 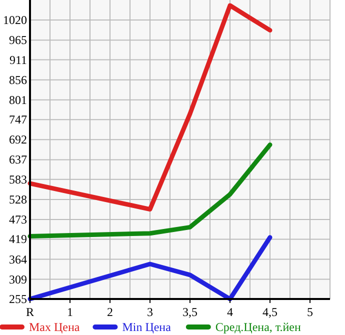 I want to click on legend-label: Max Цена, so click(x=54, y=327).